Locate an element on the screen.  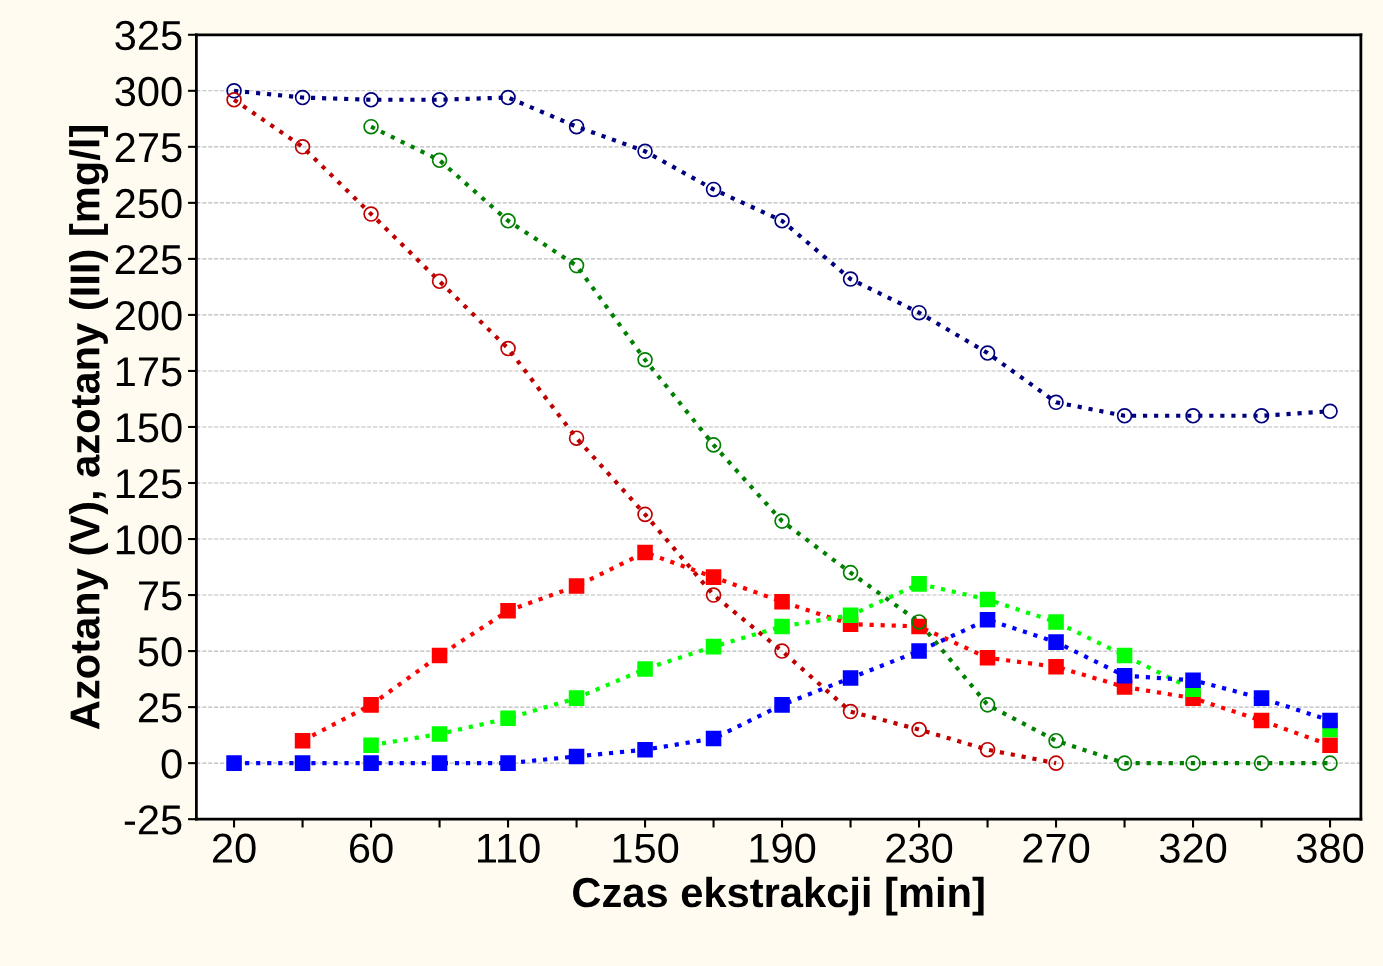
y-tick-label: 250 is located at coordinates (148, 203).